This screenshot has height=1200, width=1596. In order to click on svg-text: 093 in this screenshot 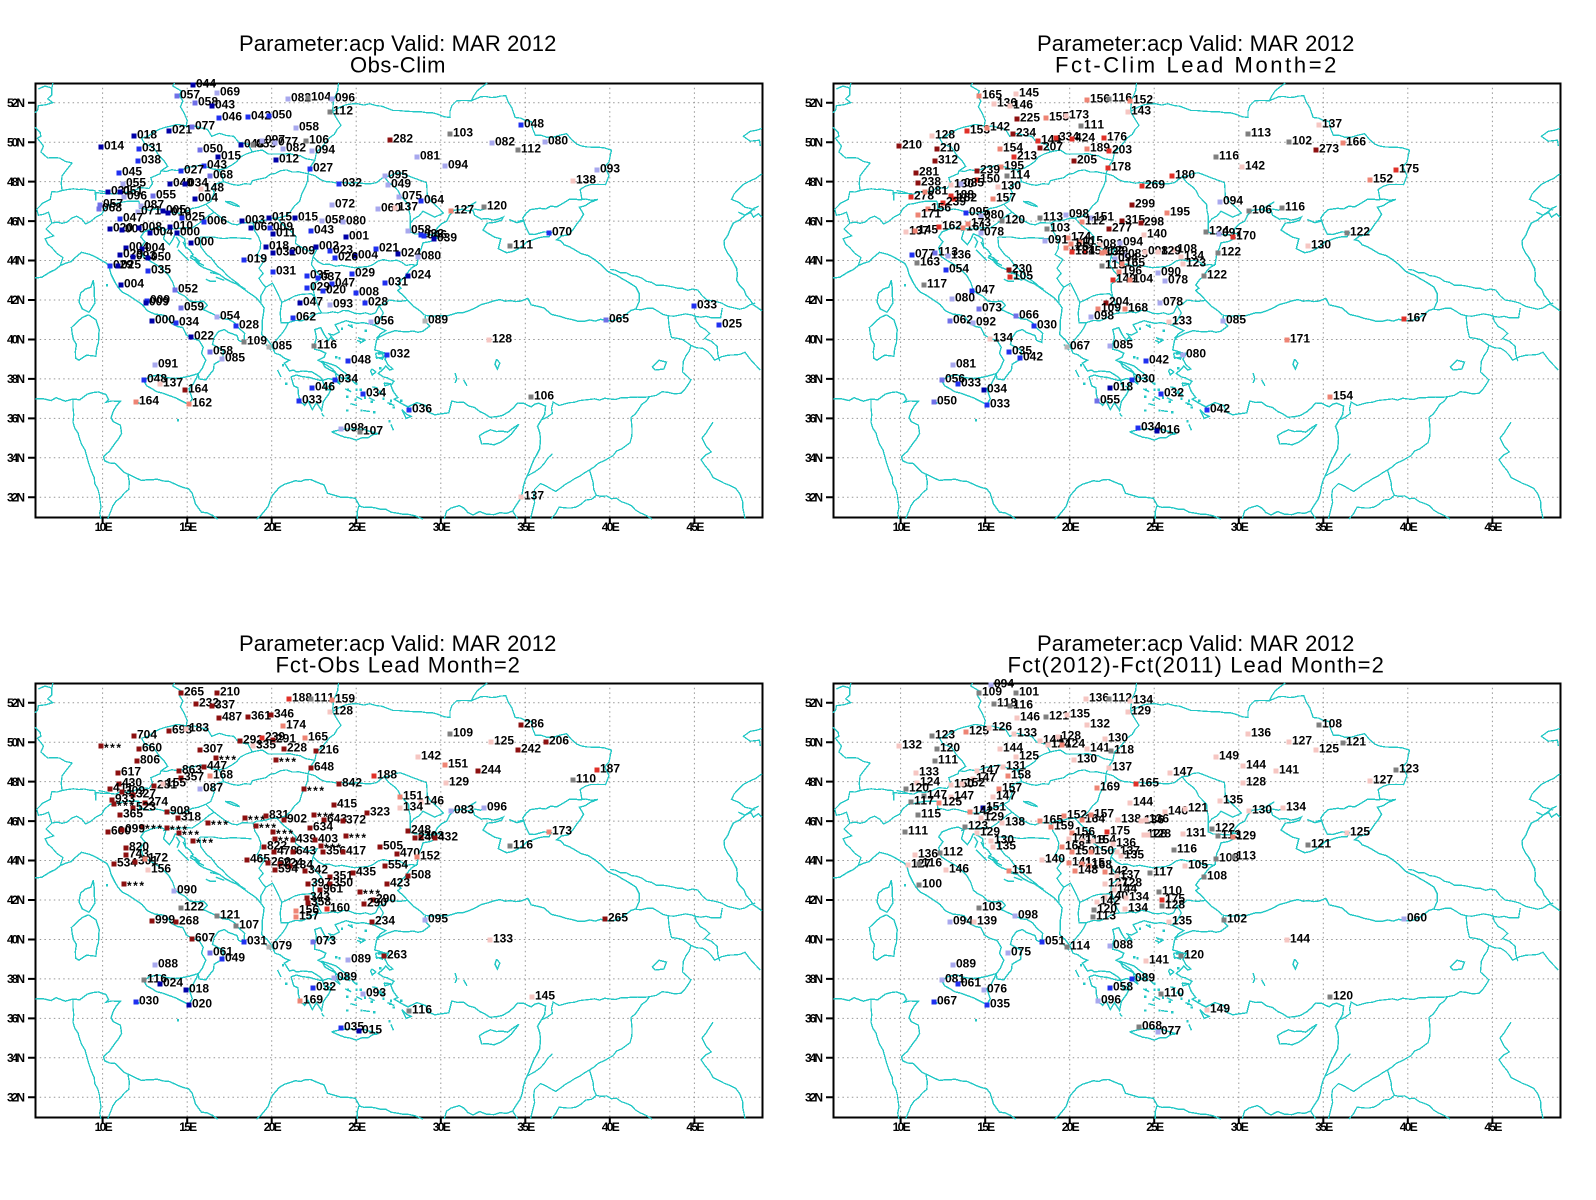, I will do `click(376, 993)`.